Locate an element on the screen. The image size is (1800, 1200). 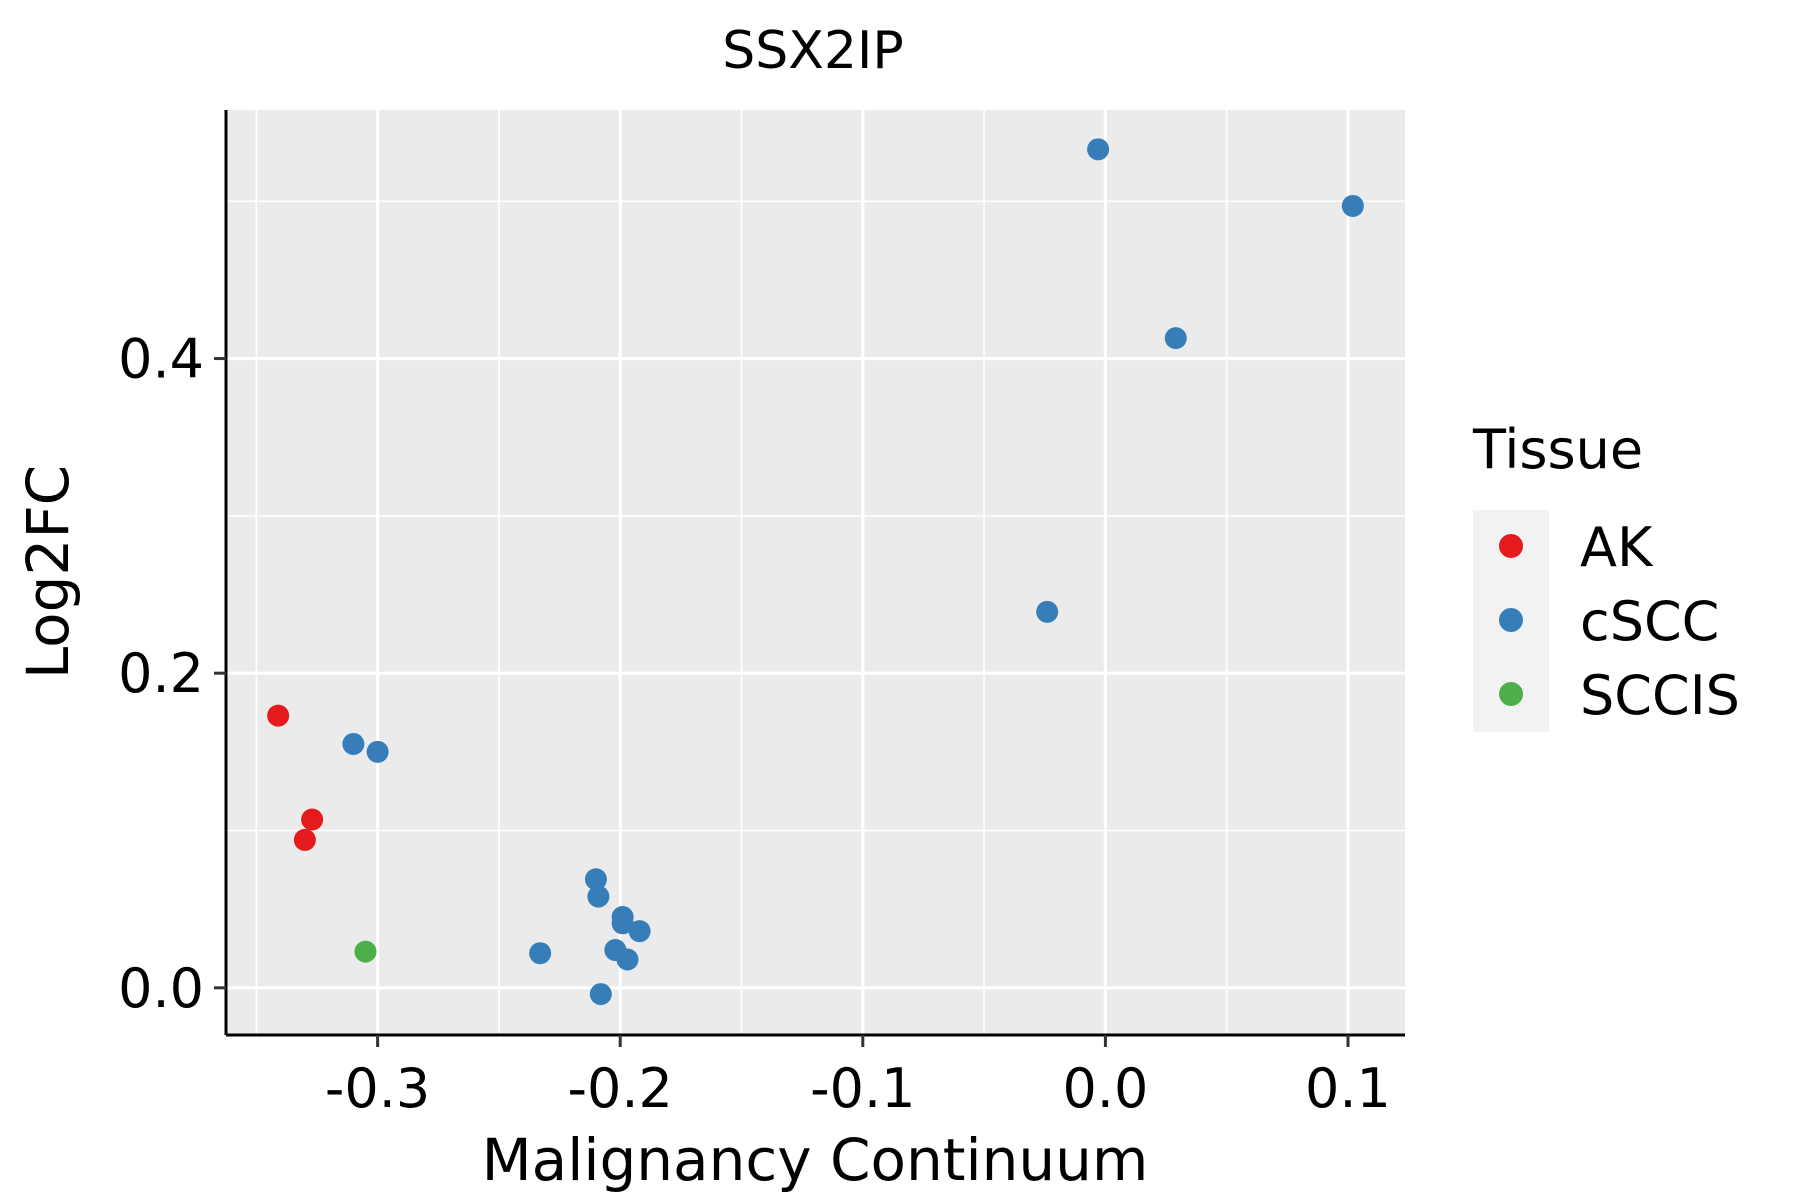
x-axis-title: Malignancy Continuum is located at coordinates (815, 1160).